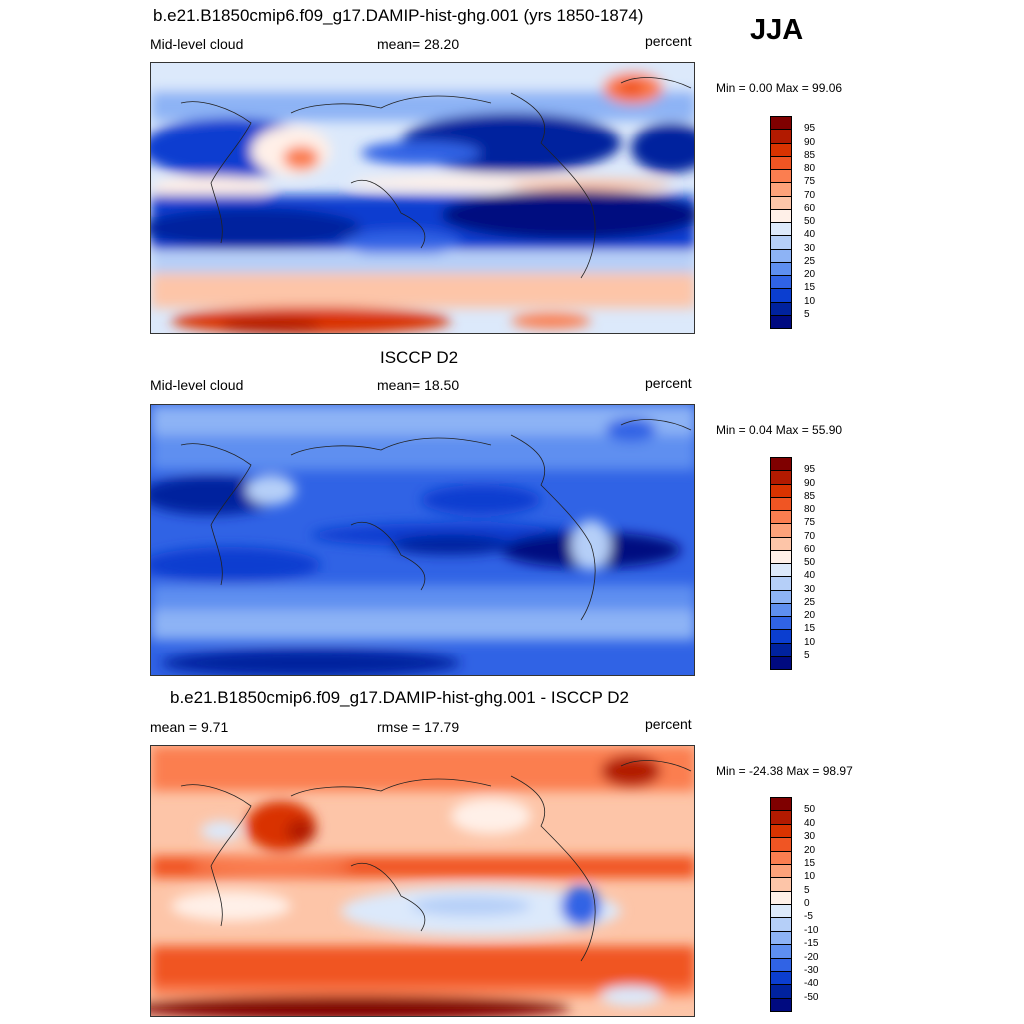 The height and width of the screenshot is (1024, 1024). What do you see at coordinates (811, 997) in the screenshot?
I see `colorbar-tick-label: -50` at bounding box center [811, 997].